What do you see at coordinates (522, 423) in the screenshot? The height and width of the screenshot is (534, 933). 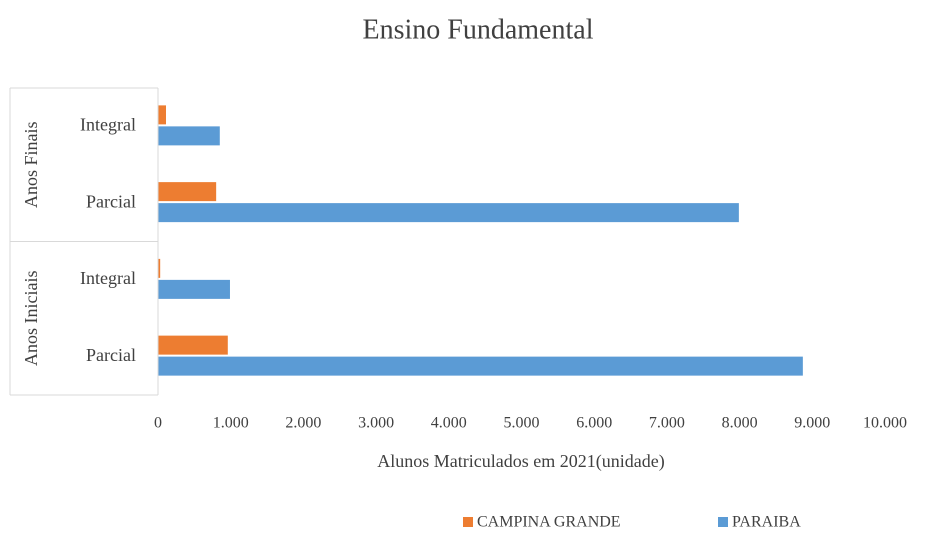 I see `x-tick-label: 5.000` at bounding box center [522, 423].